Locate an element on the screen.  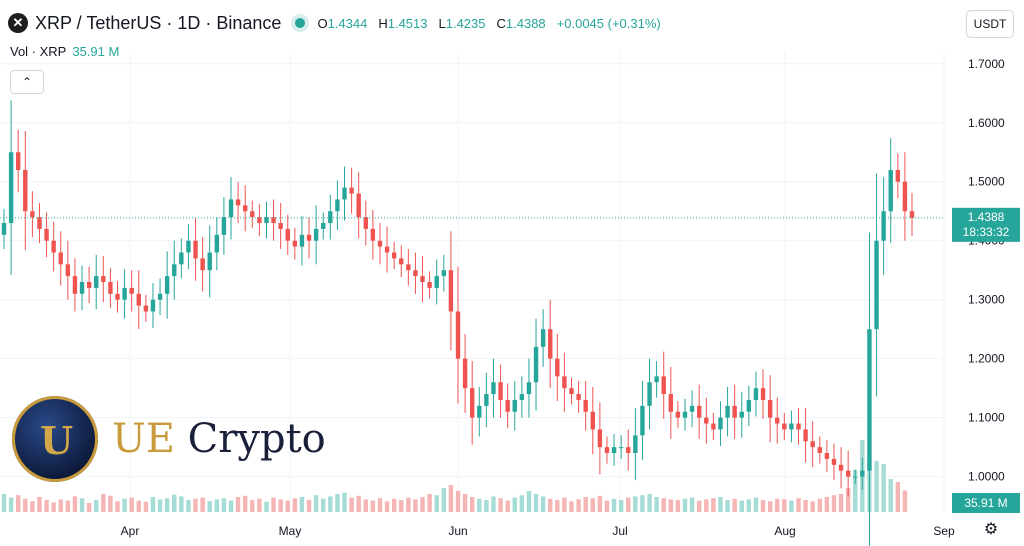
y-tick-label: 1.1000 is located at coordinates (986, 418).